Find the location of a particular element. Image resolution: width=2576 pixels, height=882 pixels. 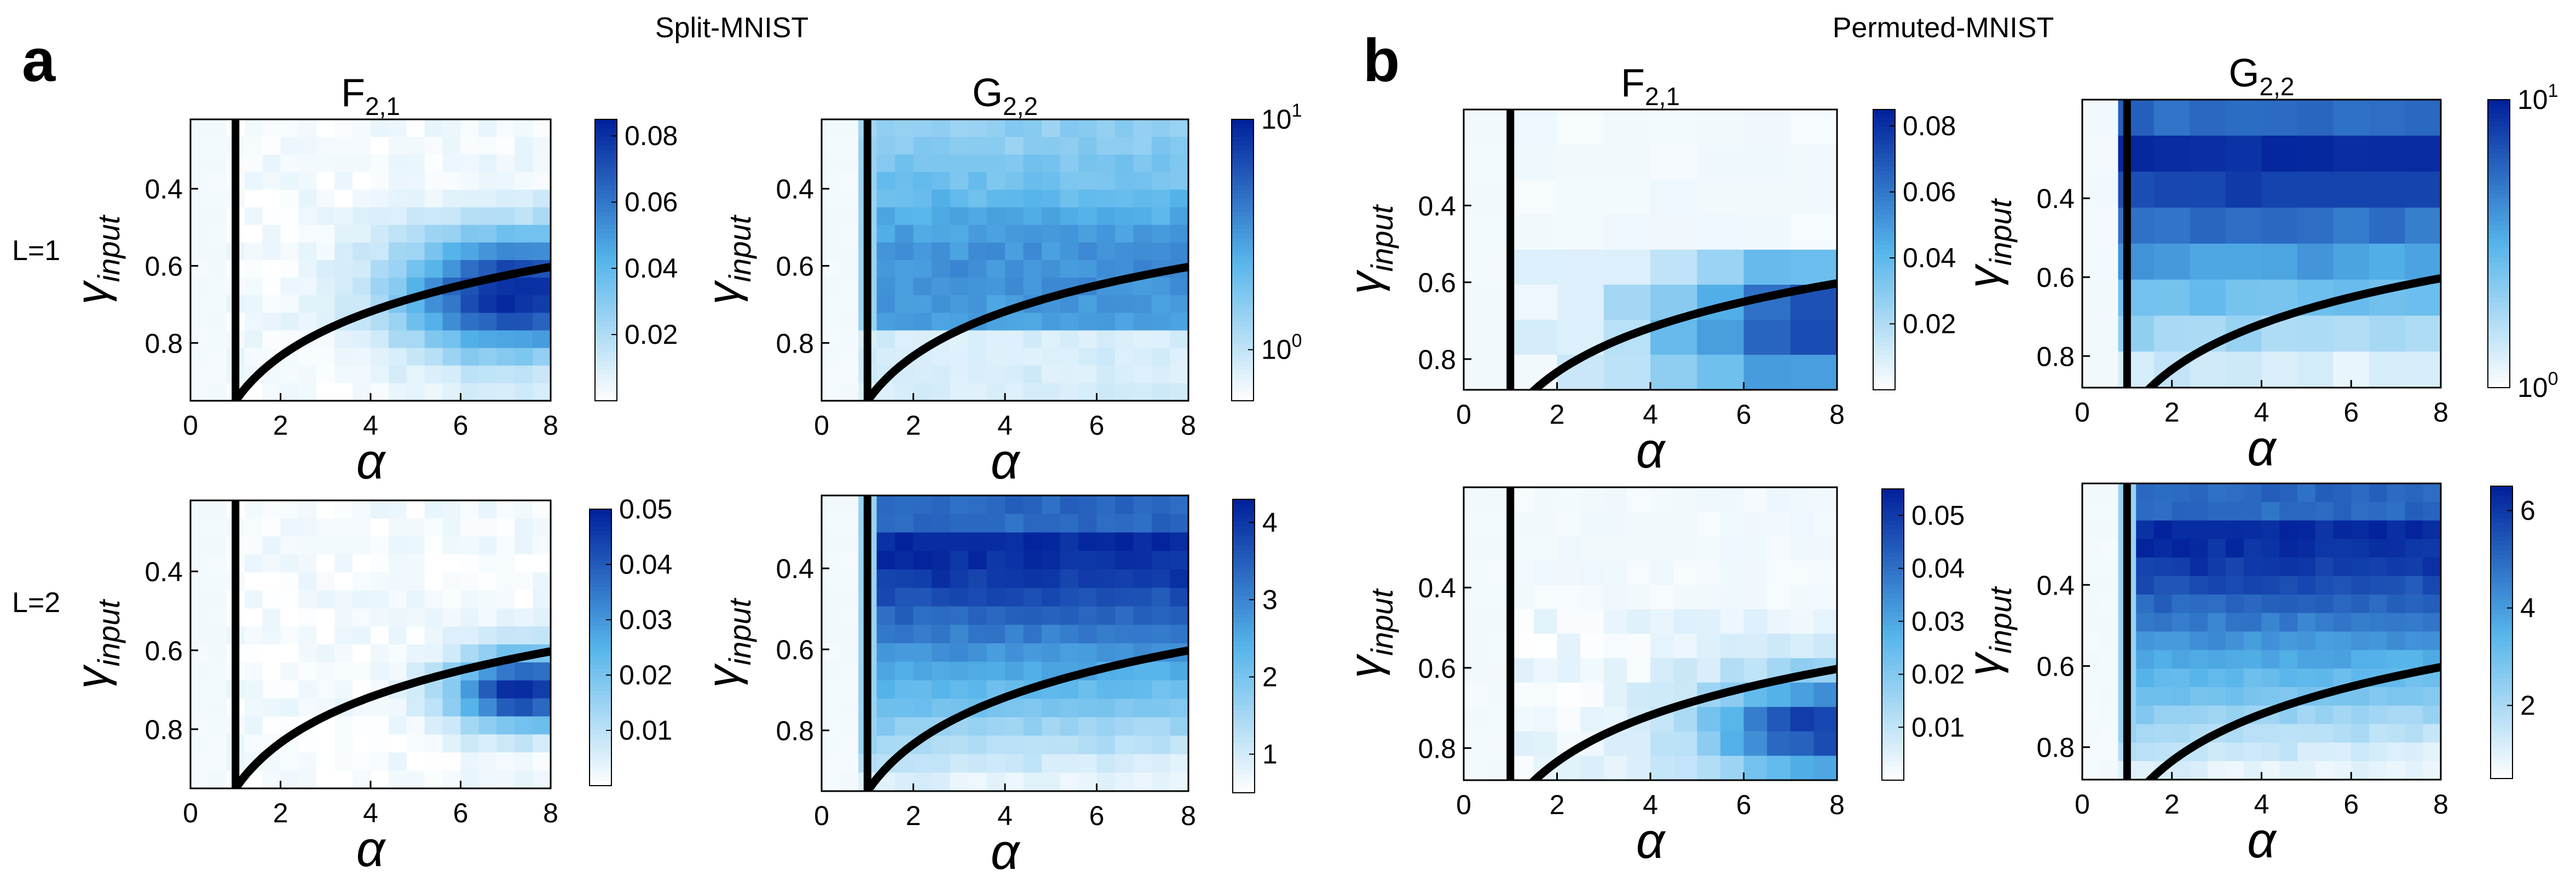

x-tick-label: 0 is located at coordinates (822, 815).